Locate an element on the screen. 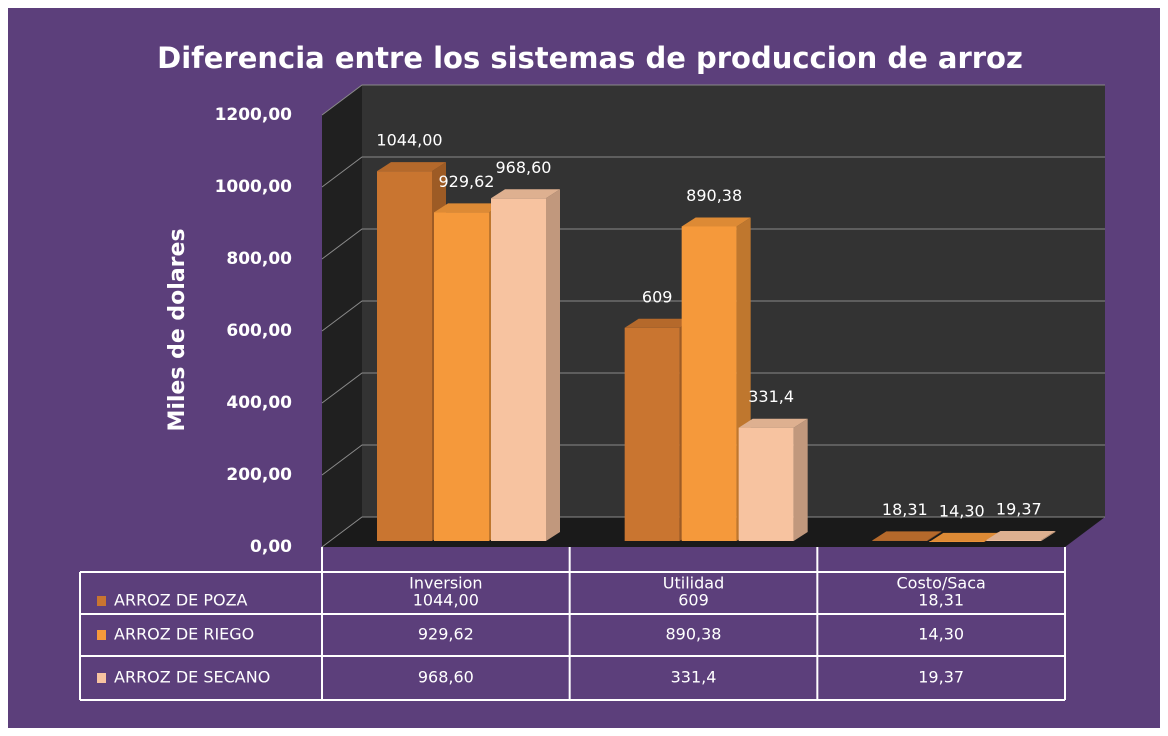 This screenshot has width=1168, height=736. x-tick-label: Inversion is located at coordinates (445, 583).